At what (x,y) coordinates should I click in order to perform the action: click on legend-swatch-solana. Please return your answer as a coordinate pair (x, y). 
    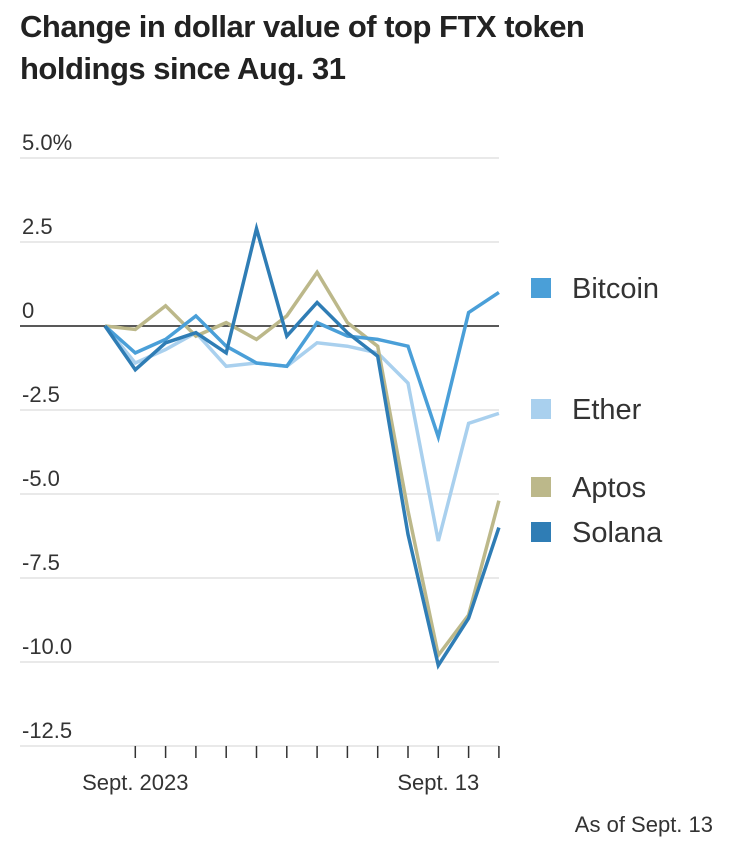
    Looking at the image, I should click on (541, 532).